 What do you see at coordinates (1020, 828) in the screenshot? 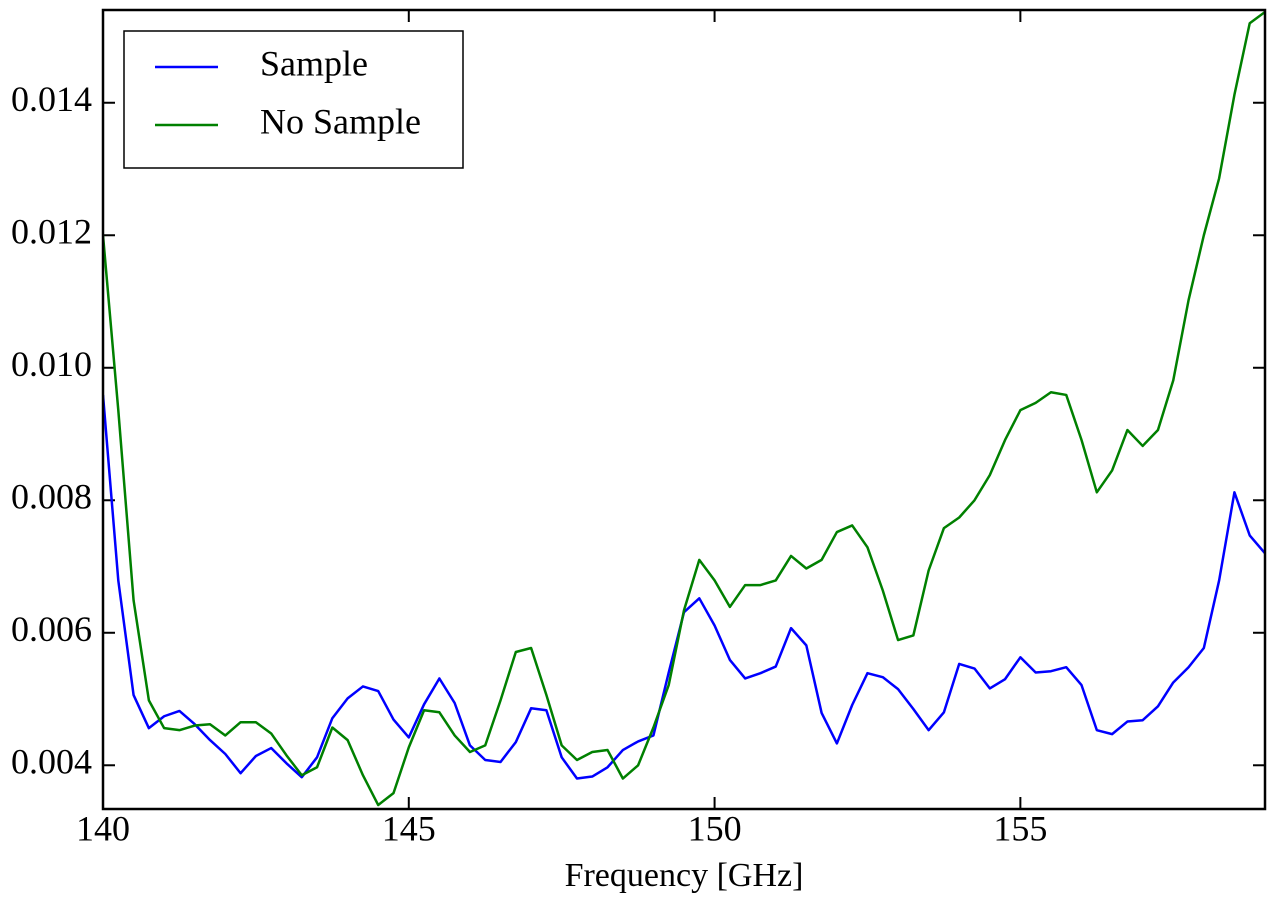
I see `x-tick-label: 155` at bounding box center [1020, 828].